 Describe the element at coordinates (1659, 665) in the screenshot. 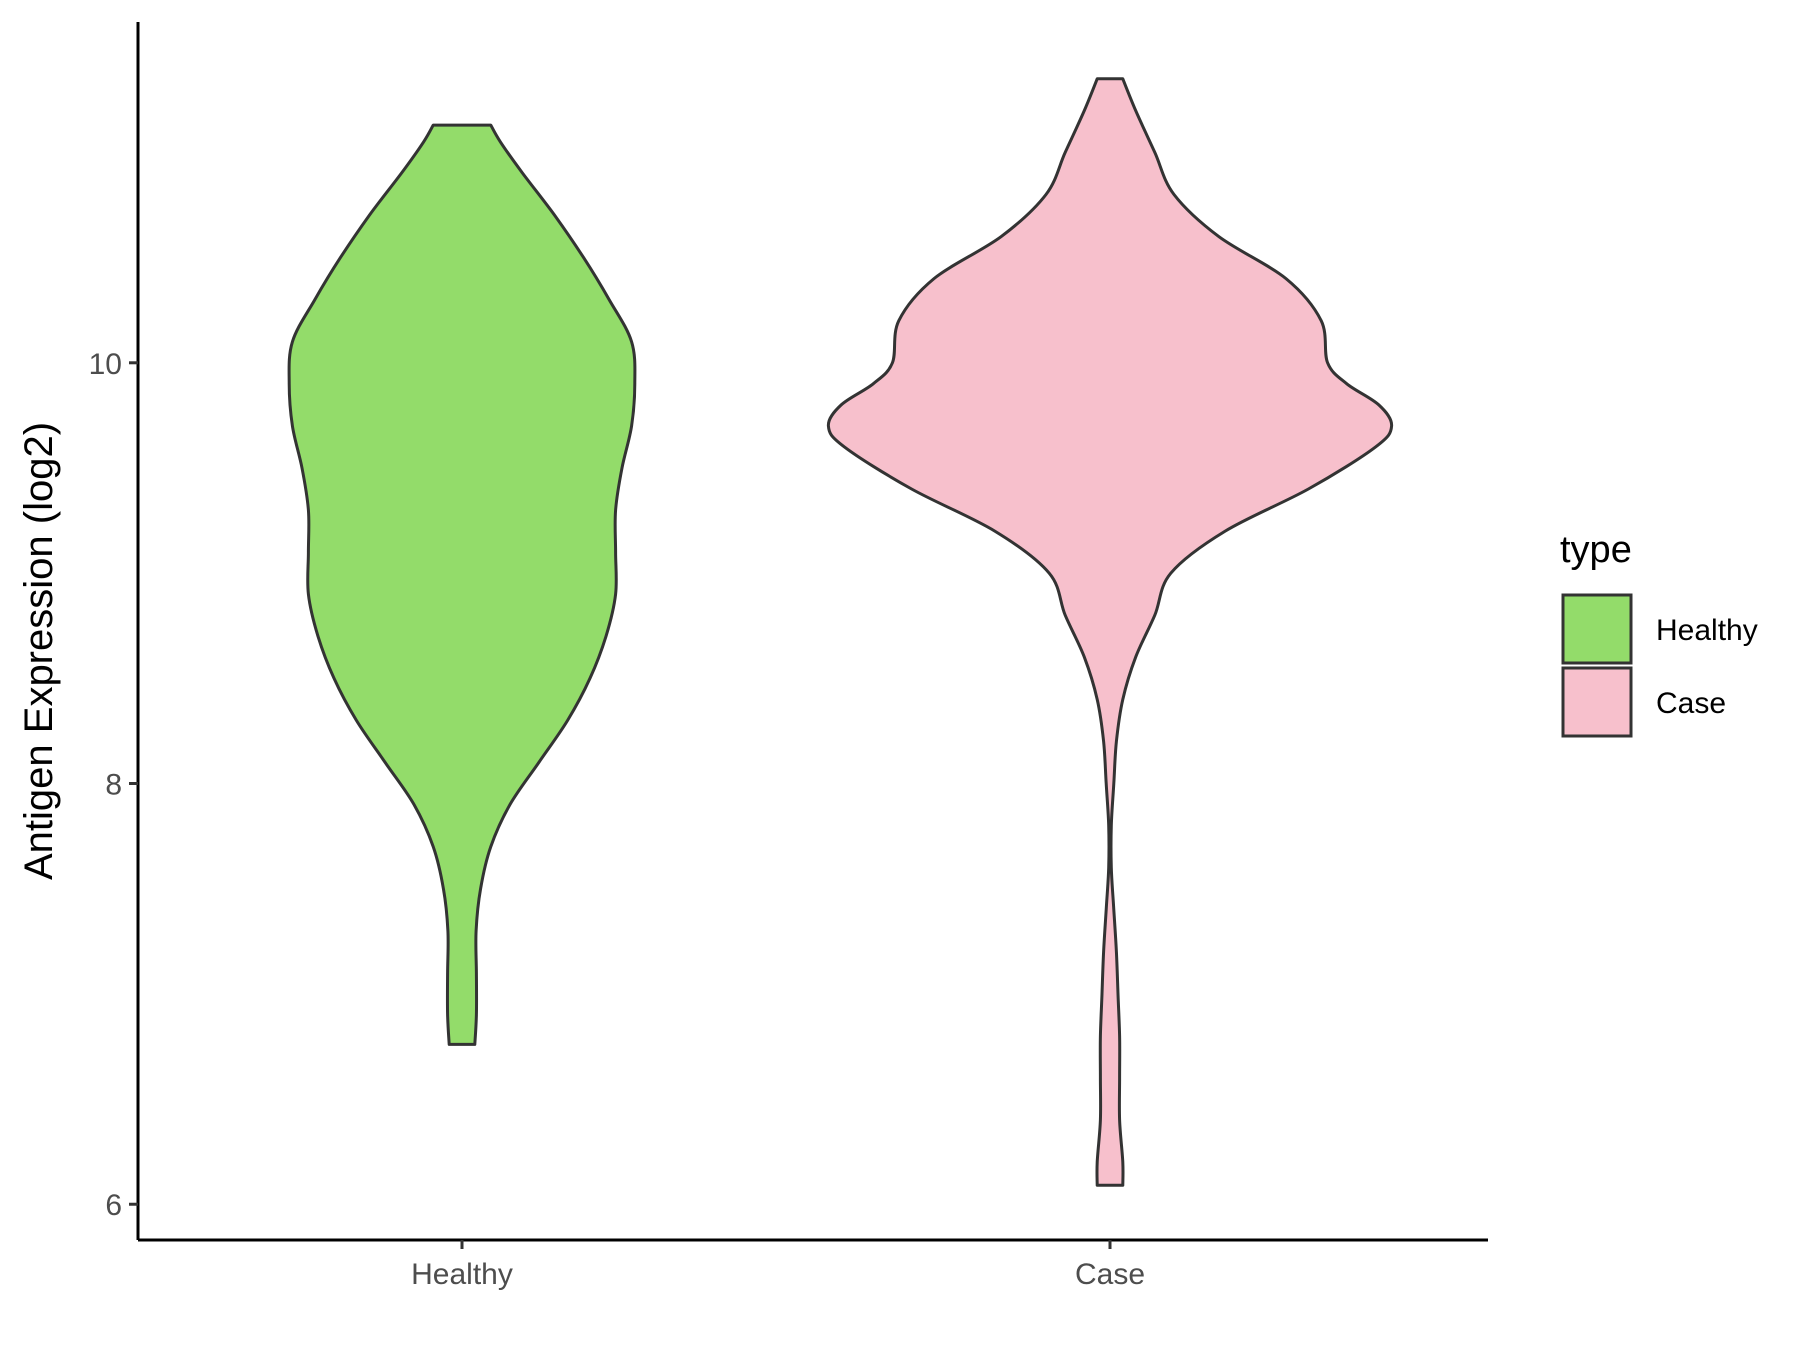

I see `legend-entries: Healthy Case` at that location.